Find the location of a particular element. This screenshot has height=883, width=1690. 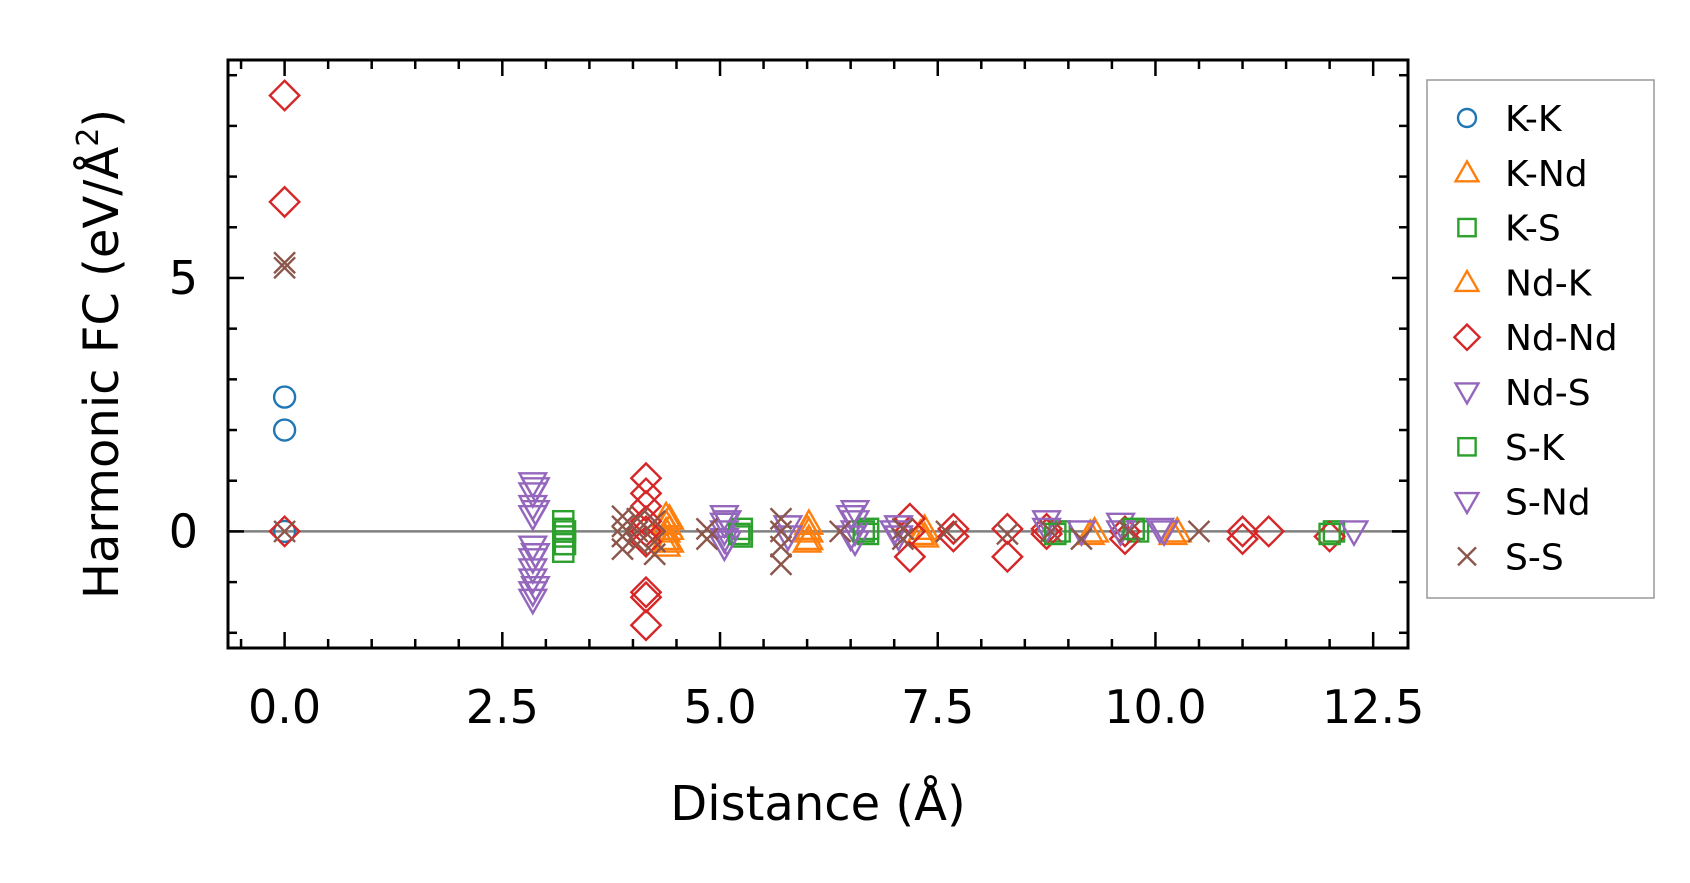

y-axis-title-main: Harmonic FC (eV/Å is located at coordinates (101, 373).